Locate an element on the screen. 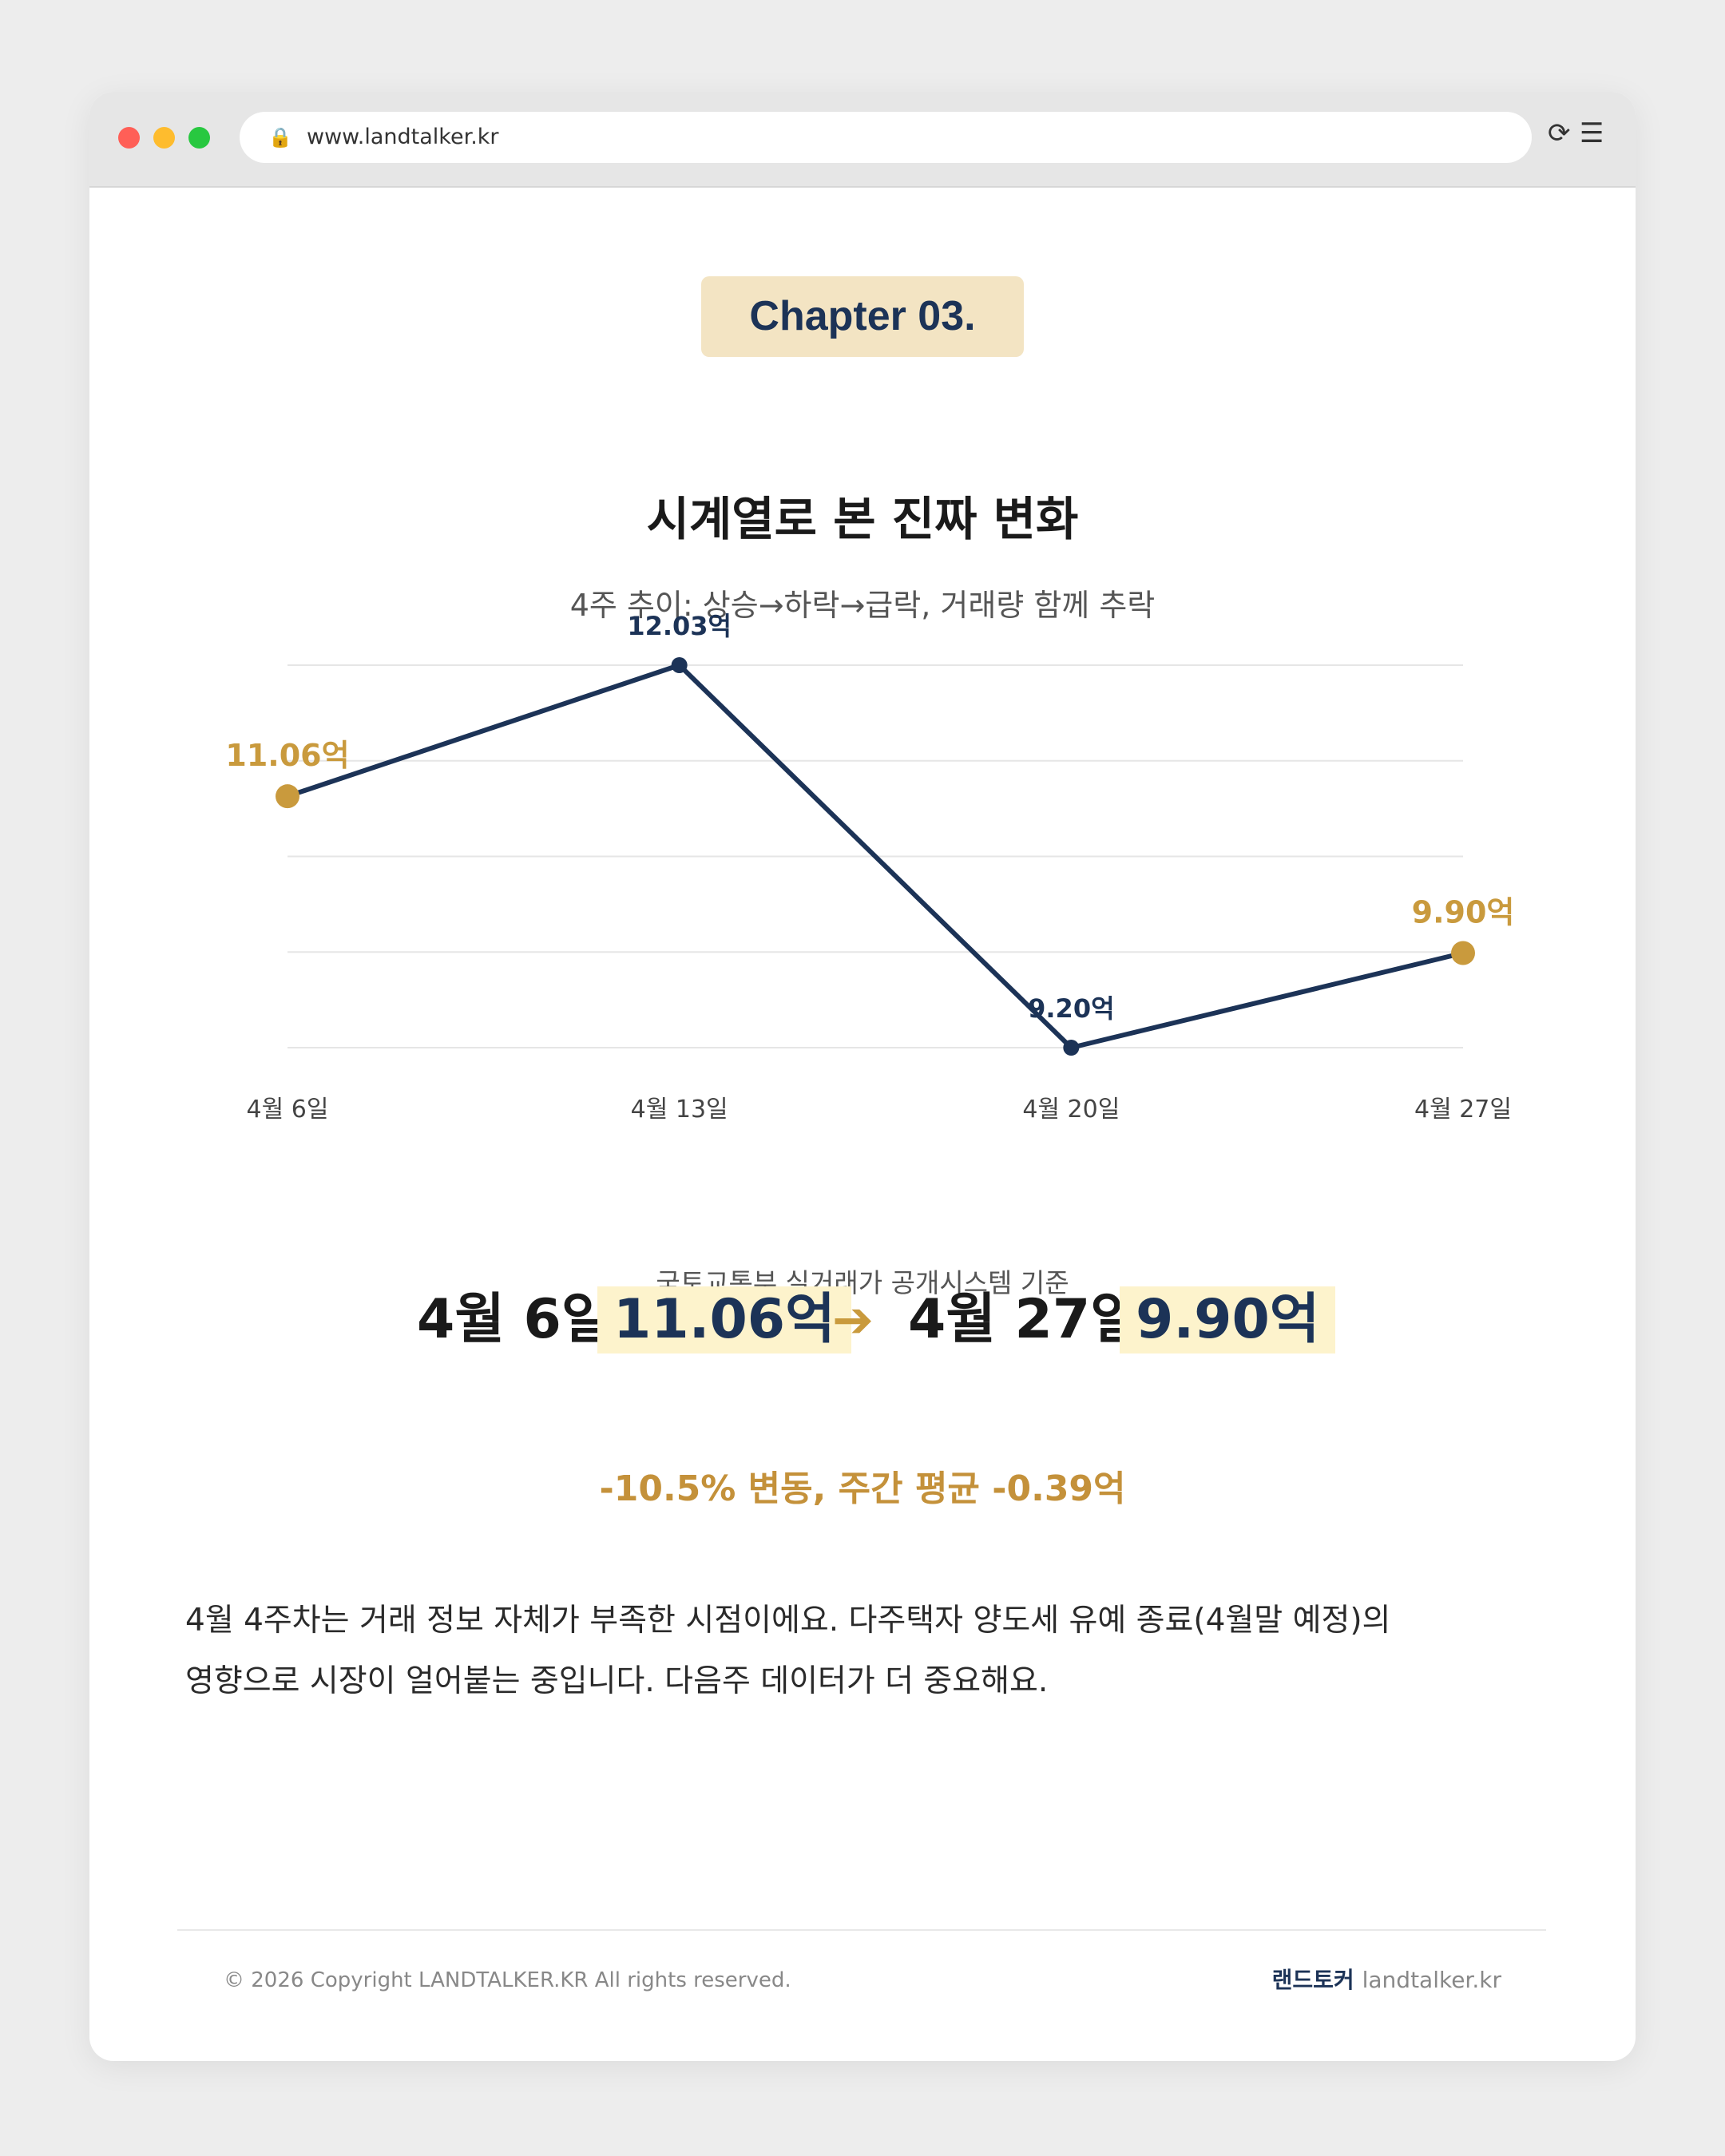 This screenshot has width=1725, height=2156. browser-titlebar: 🔒 www.landtalker.kr ⟳ ☰ is located at coordinates (862, 140).